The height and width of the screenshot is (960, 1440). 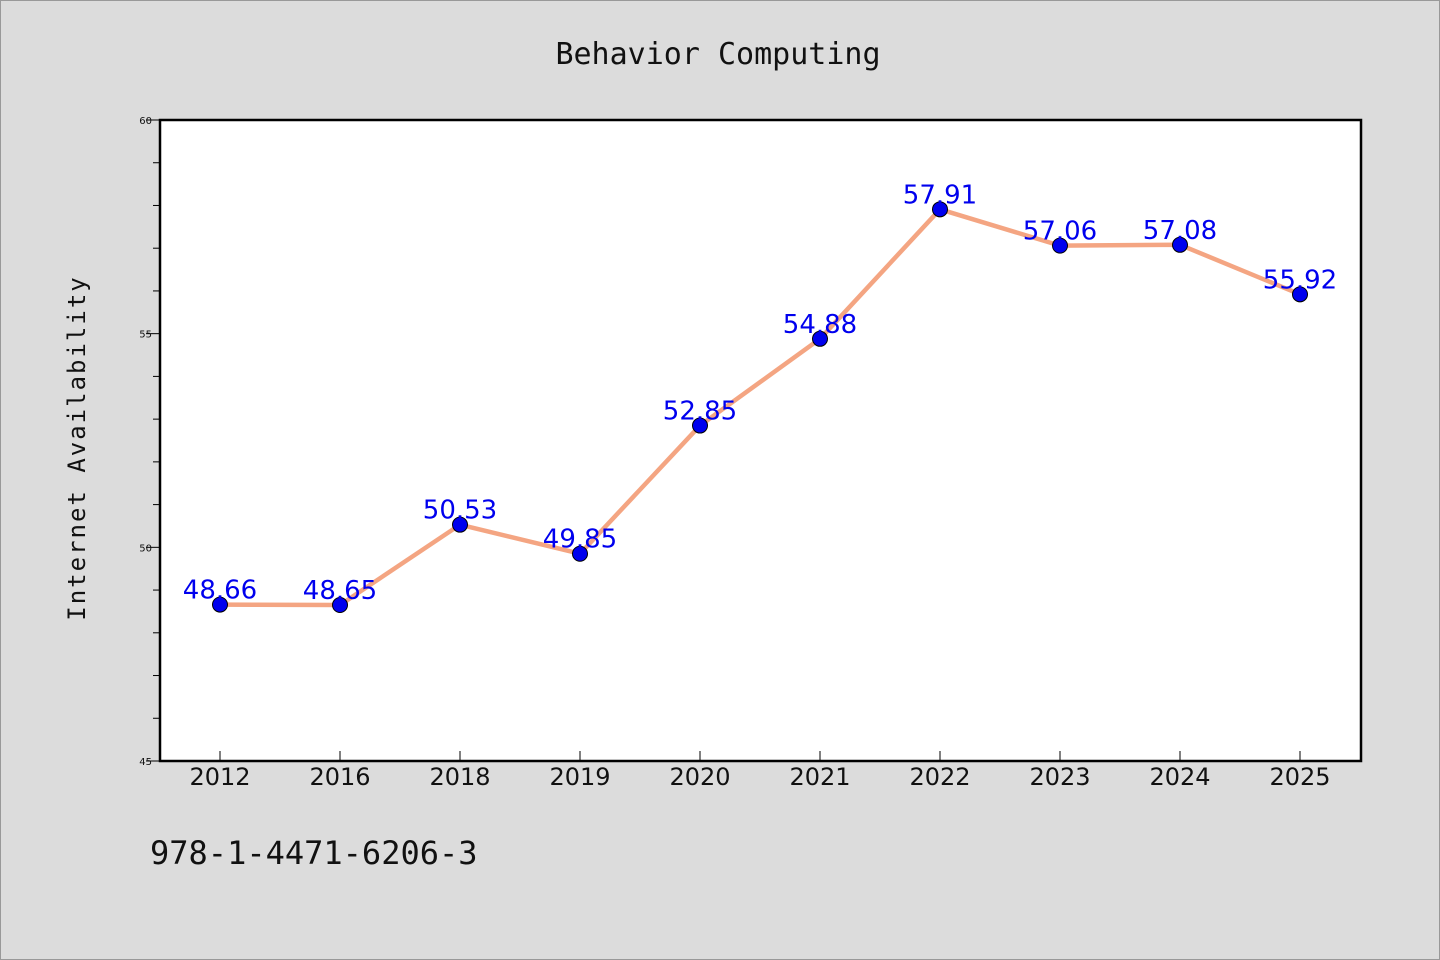 I want to click on x-tick-label: 2025, so click(x=1299, y=777).